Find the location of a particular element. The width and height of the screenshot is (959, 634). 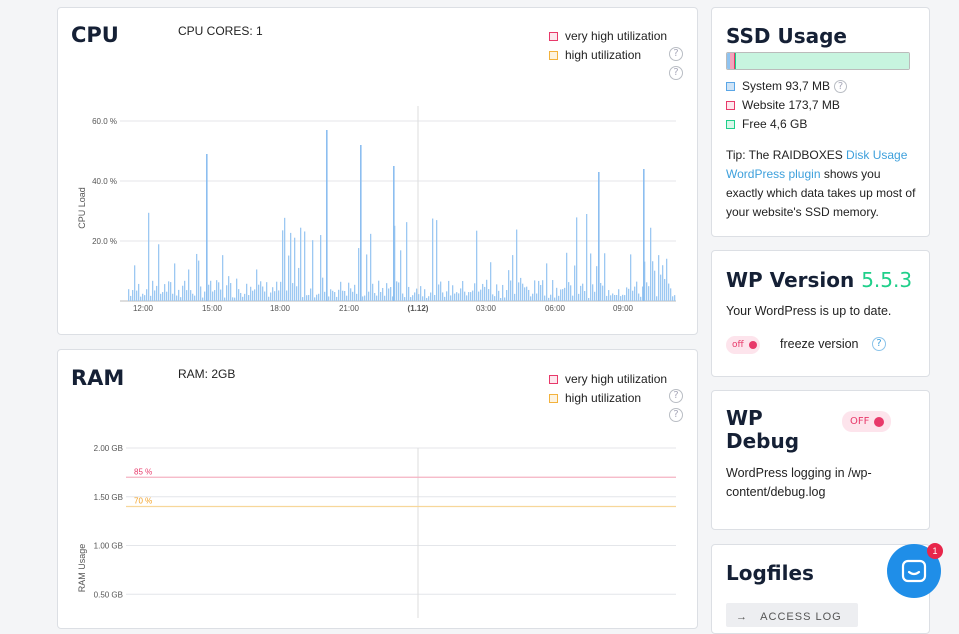

y-axis-label: CPU Load is located at coordinates (82, 208).